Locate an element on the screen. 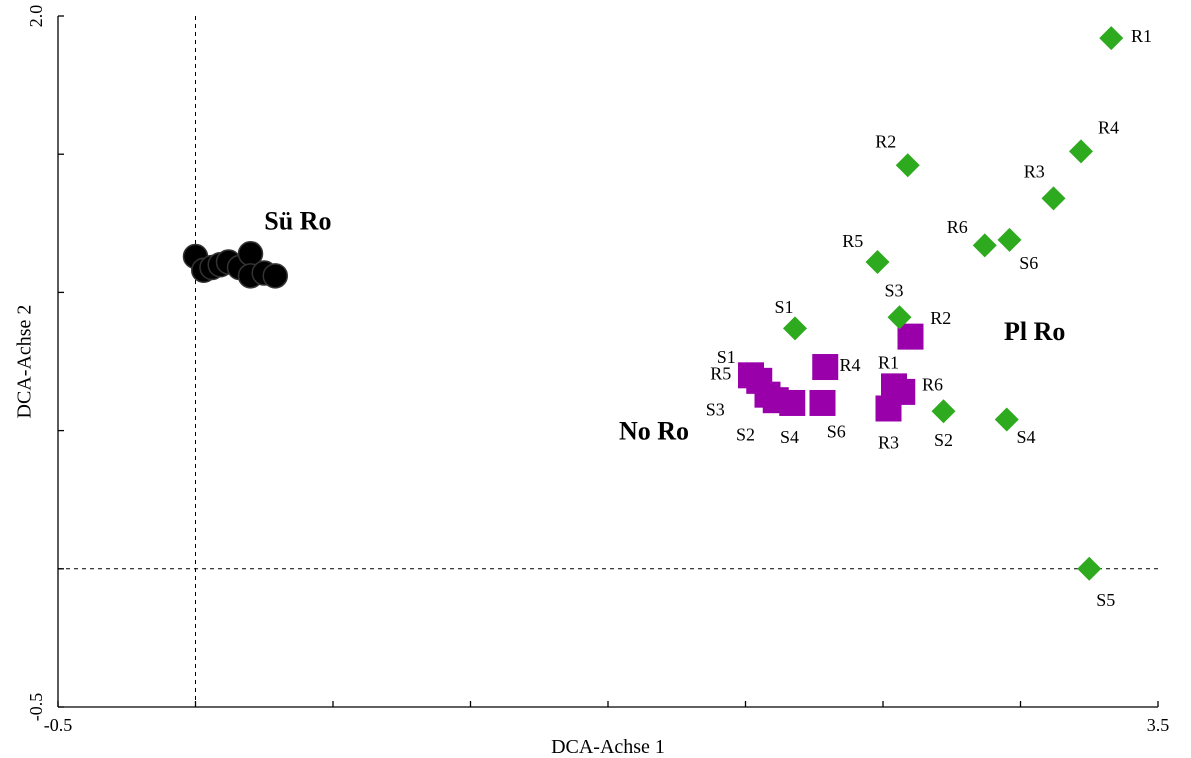 The height and width of the screenshot is (758, 1191). no-ro-point-label: S6 is located at coordinates (836, 431).